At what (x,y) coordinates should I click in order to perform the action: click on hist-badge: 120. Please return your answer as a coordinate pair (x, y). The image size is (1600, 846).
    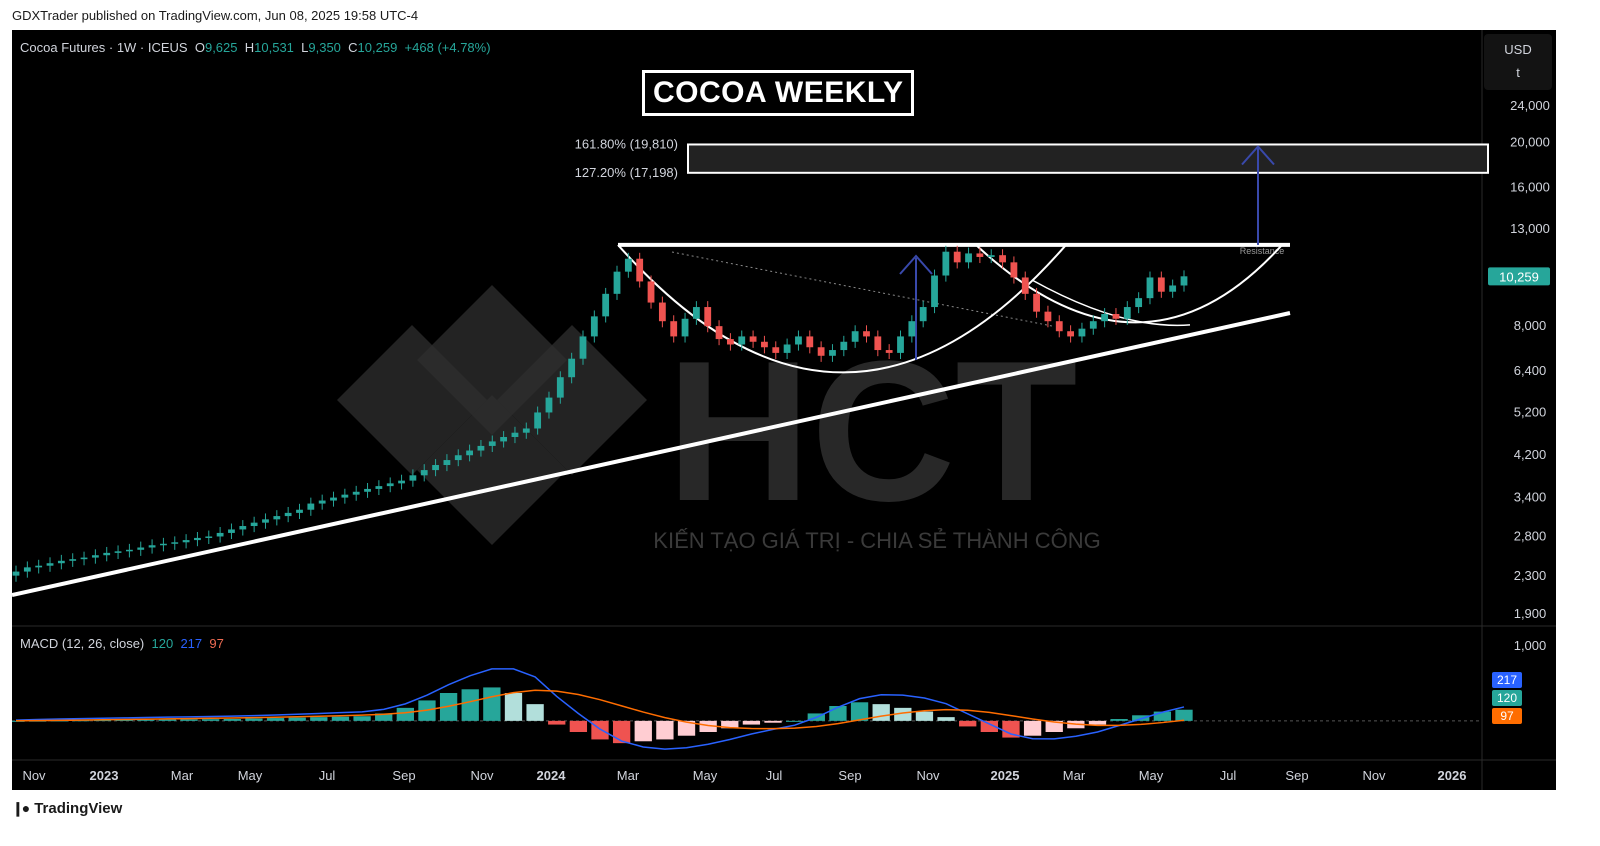
    Looking at the image, I should click on (1507, 698).